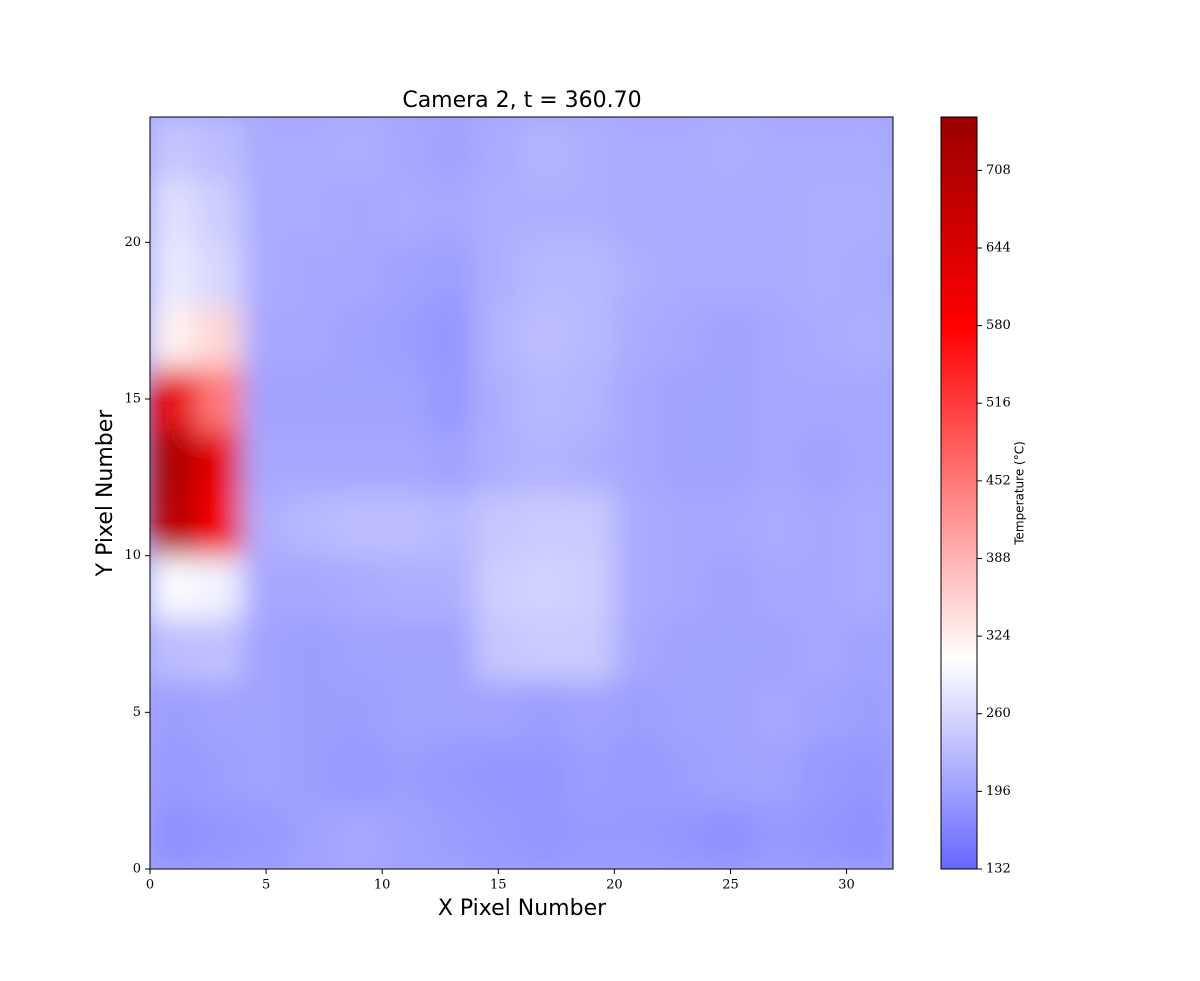 Image resolution: width=1200 pixels, height=981 pixels. I want to click on colorbar-tick-label: 388, so click(998, 558).